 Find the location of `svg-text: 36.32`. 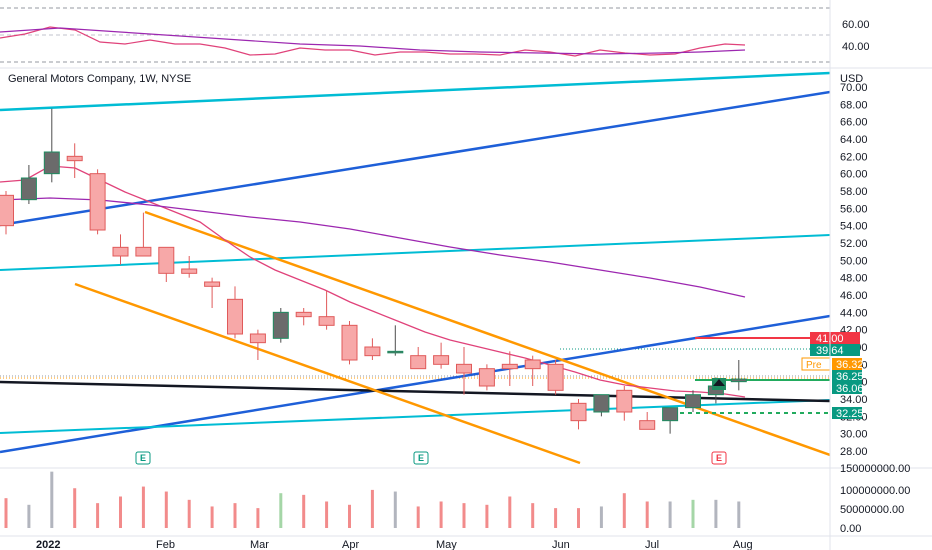

svg-text: 36.32 is located at coordinates (850, 365).